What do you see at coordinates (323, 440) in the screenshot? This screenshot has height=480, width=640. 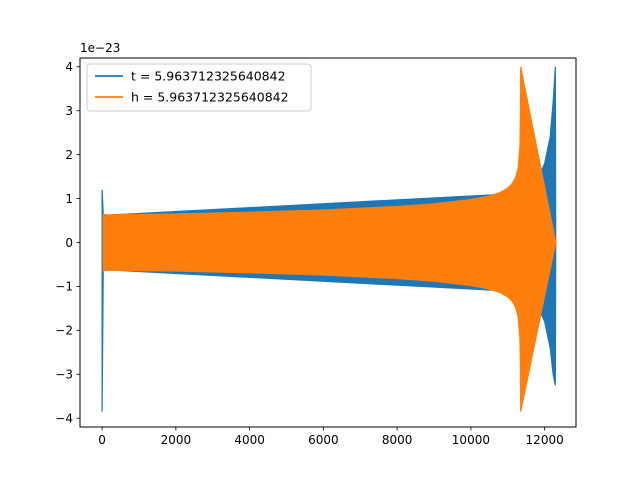 I see `x-tick-label: 6000` at bounding box center [323, 440].